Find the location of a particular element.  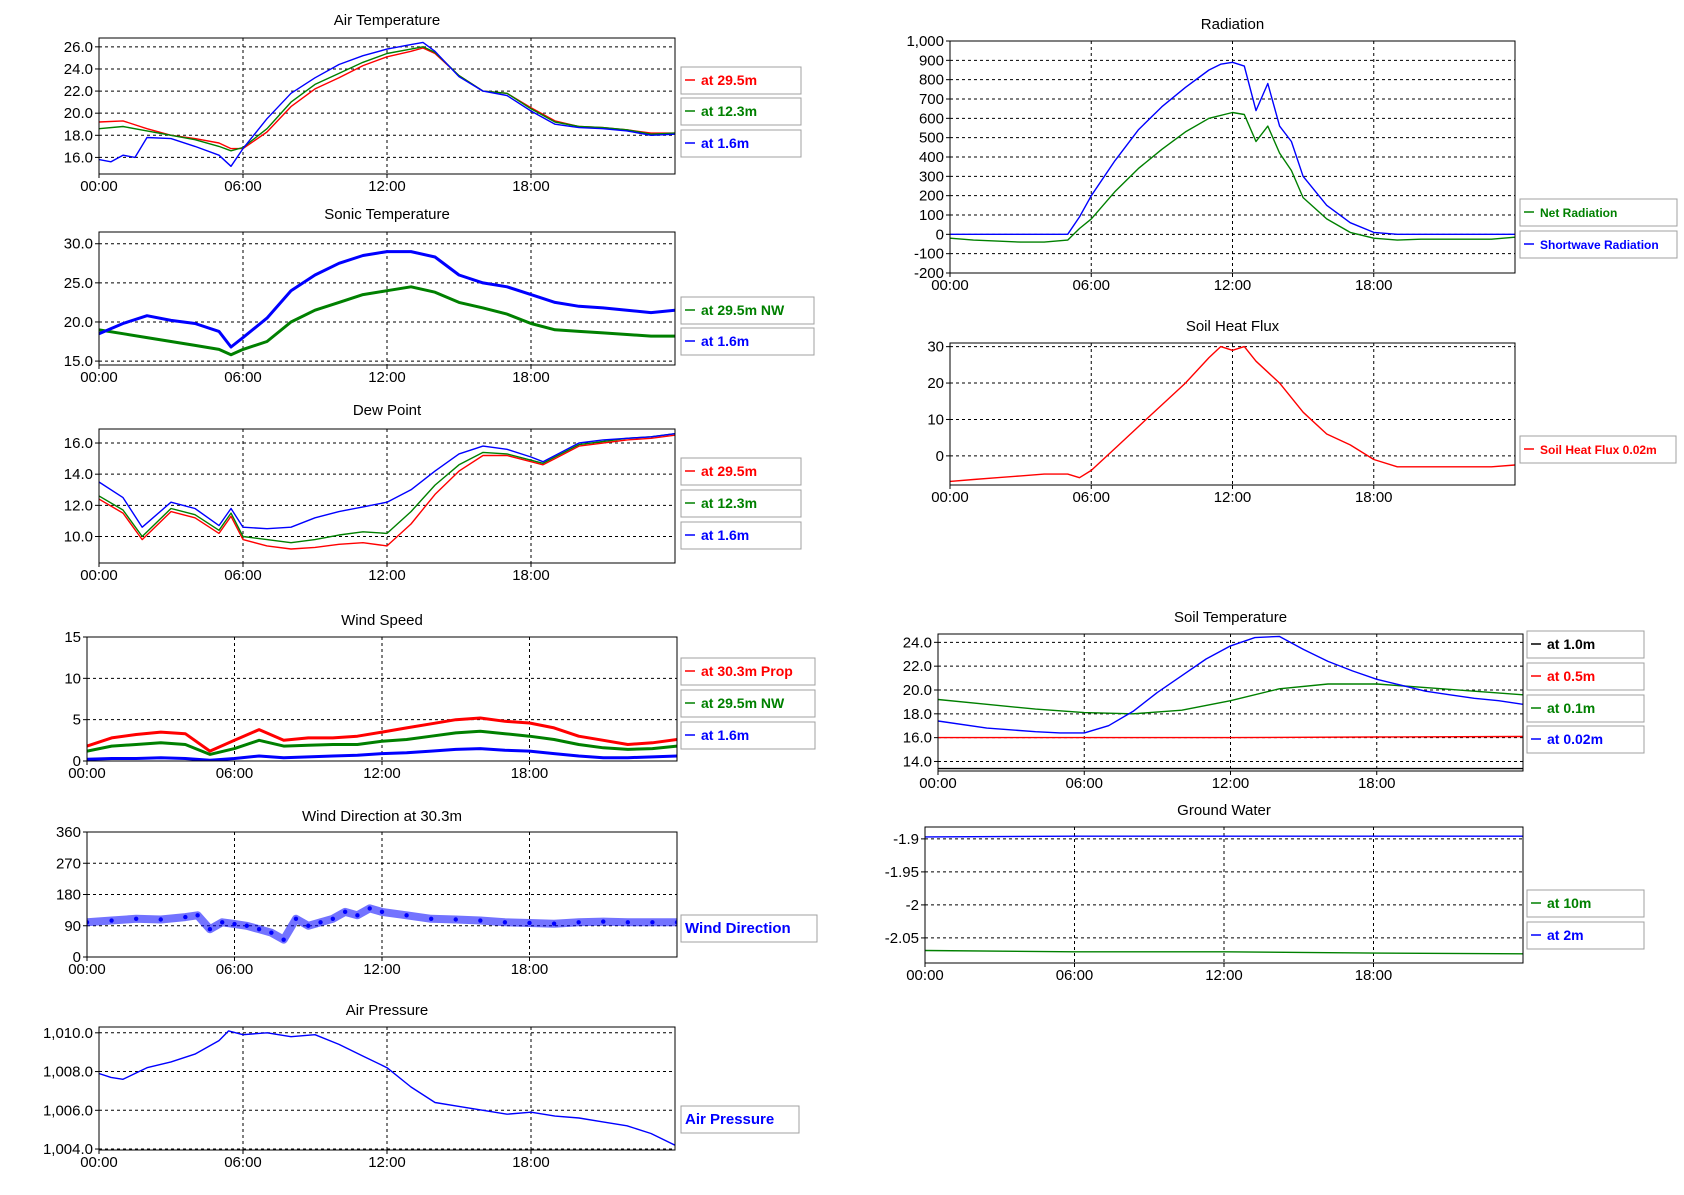

y-tick-label: 15 is located at coordinates (72, 637).